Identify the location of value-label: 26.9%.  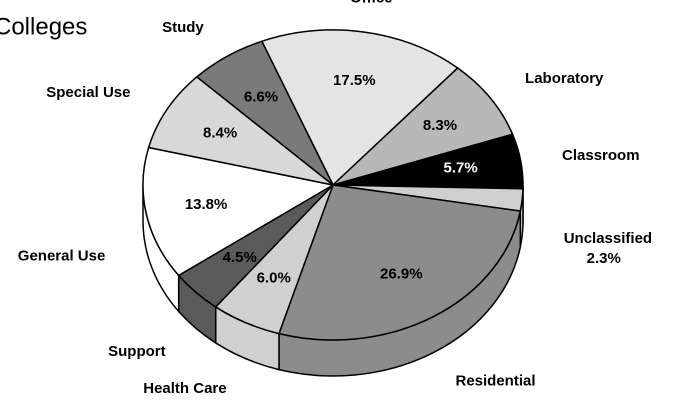
(401, 273).